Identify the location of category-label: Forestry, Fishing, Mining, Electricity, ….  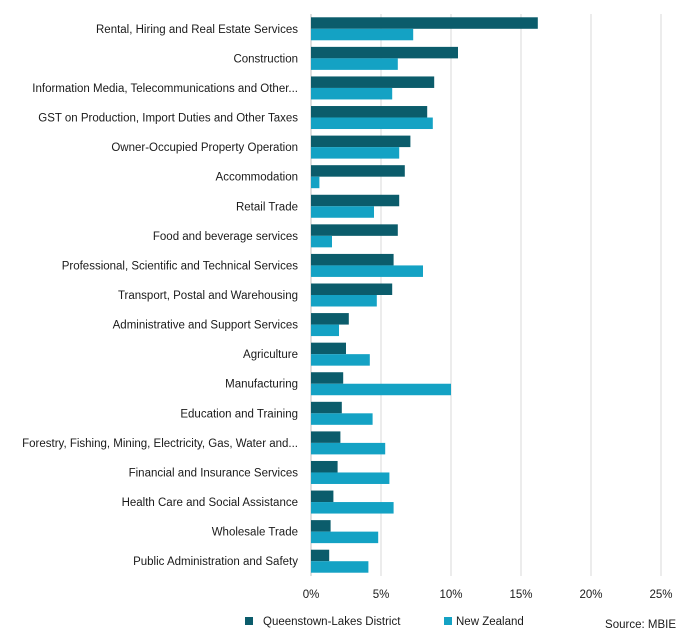
(160, 444).